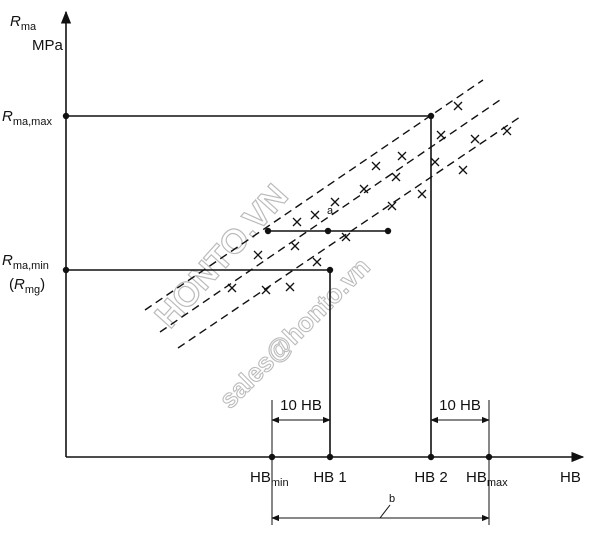  Describe the element at coordinates (570, 477) in the screenshot. I see `x-label: HB` at that location.